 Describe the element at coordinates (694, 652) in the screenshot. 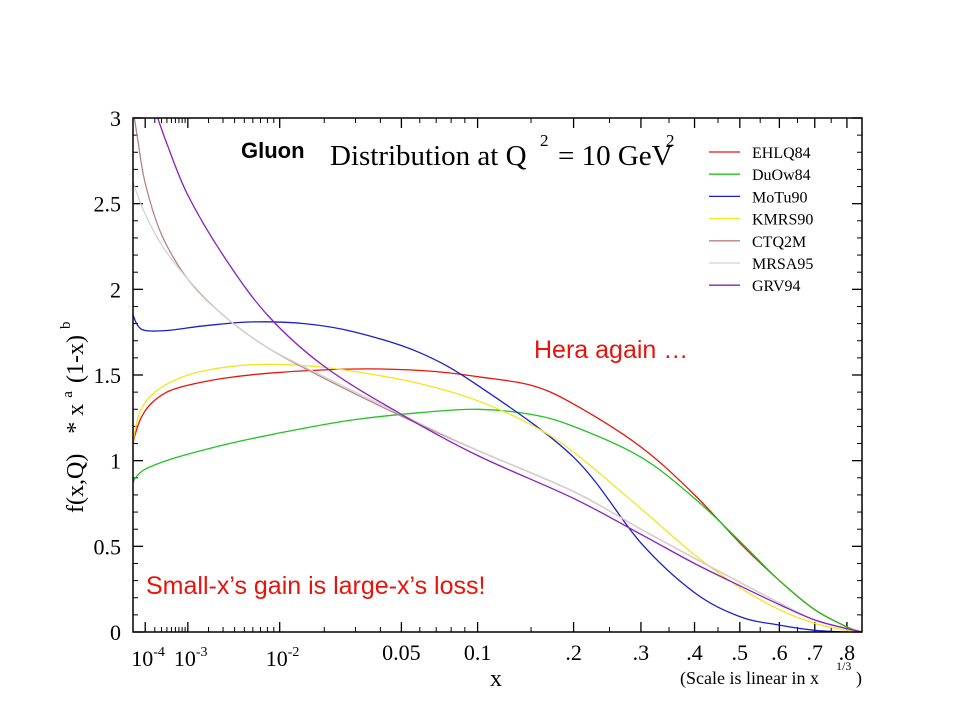

I see `x-tick-label: .4` at that location.